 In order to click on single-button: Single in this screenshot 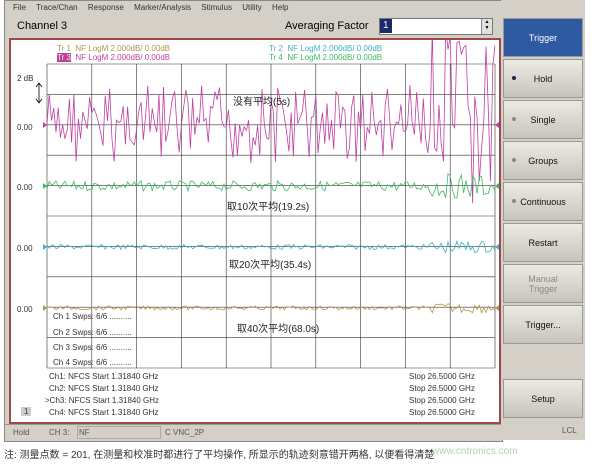, I will do `click(543, 119)`.